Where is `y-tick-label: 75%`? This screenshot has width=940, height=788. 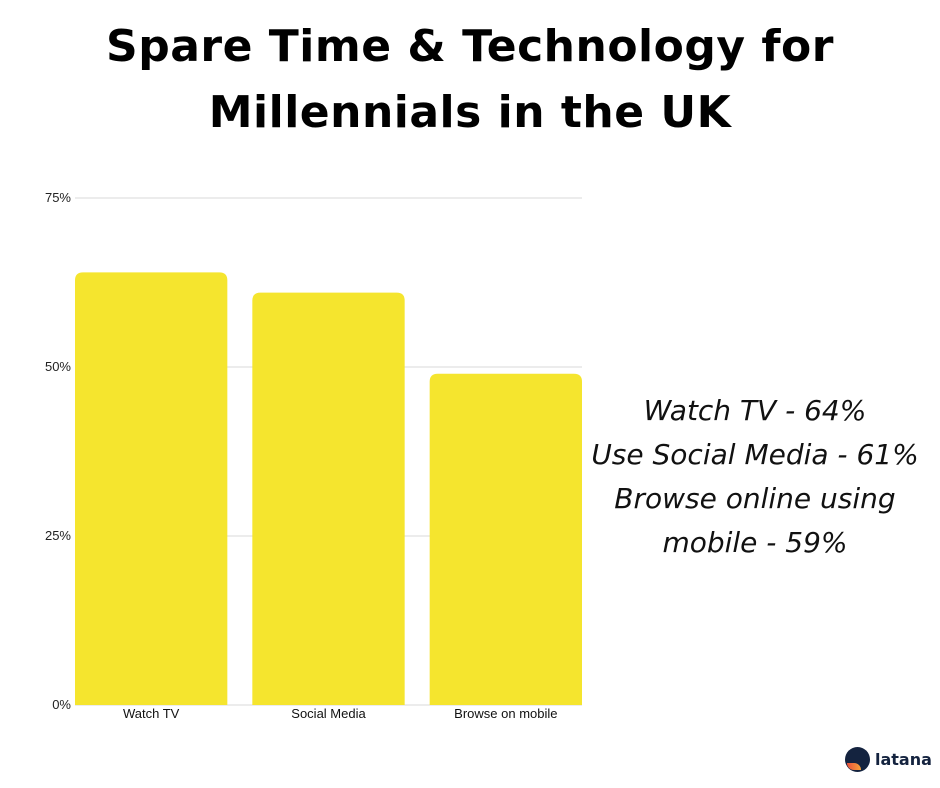 y-tick-label: 75% is located at coordinates (58, 197).